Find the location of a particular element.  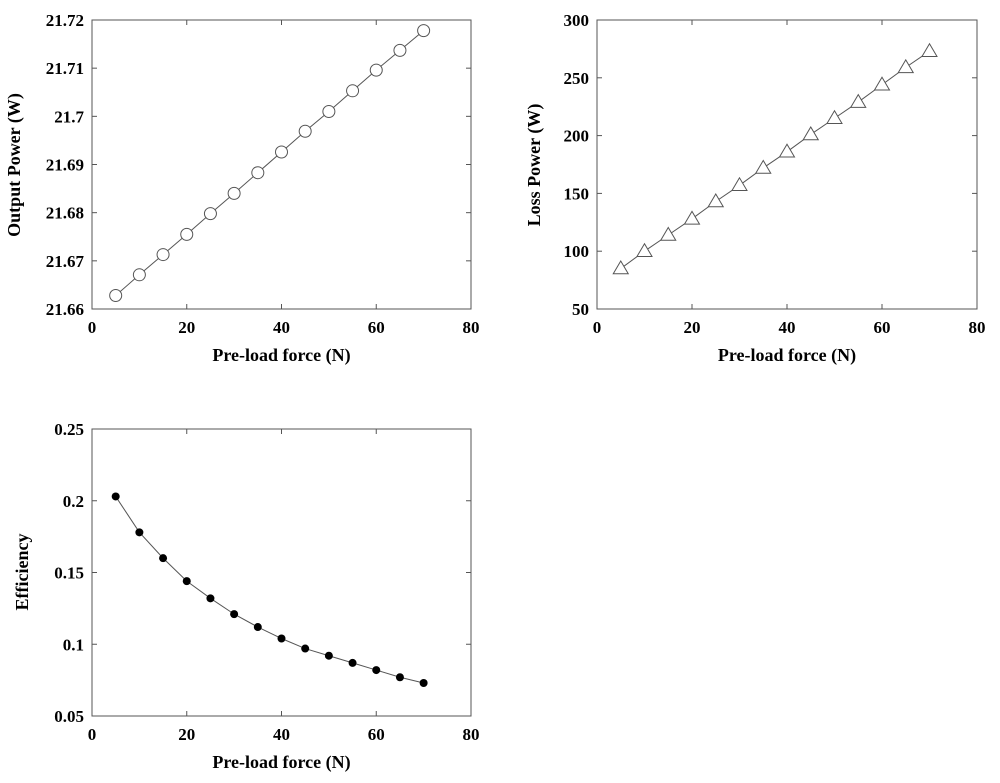

efficiency-y-tick-label: 0.05 is located at coordinates (69, 716).